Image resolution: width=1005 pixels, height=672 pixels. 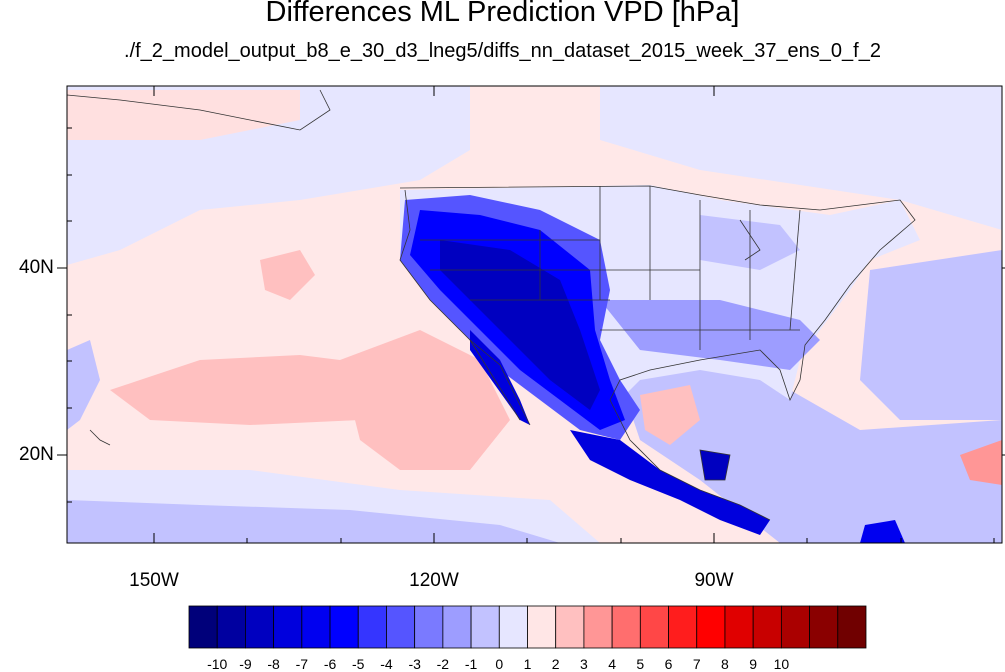 I want to click on colorbar-tick-label: 10, so click(x=782, y=664).